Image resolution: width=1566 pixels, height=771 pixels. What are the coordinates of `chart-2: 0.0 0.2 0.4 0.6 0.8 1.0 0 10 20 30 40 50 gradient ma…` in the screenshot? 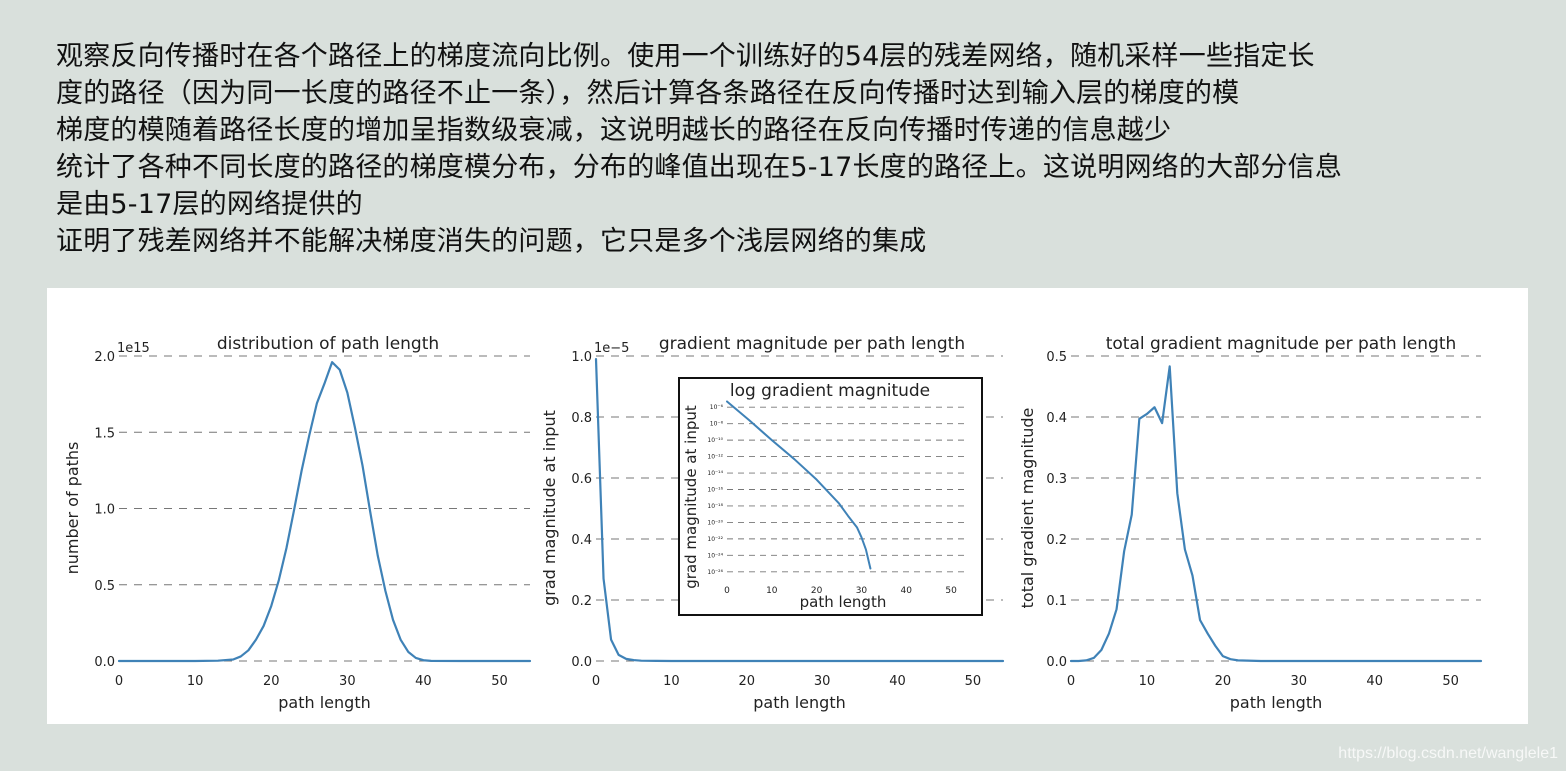 It's located at (772, 523).